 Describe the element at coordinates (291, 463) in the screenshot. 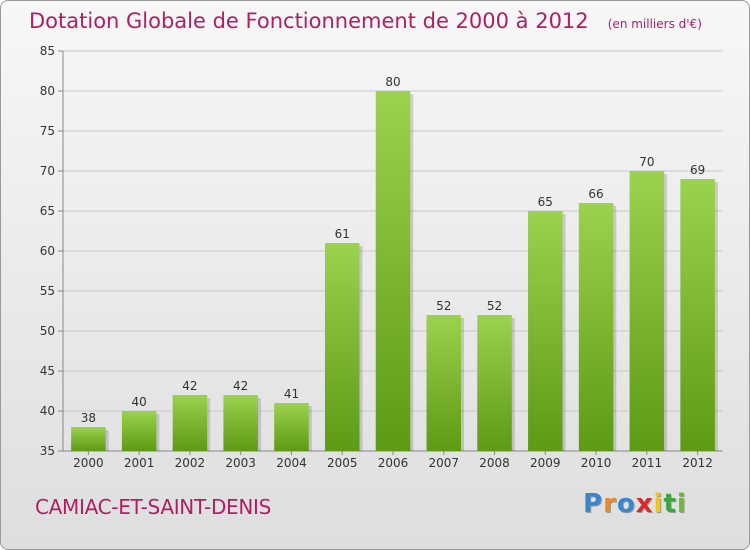

I see `x-tick-label: 2004` at that location.